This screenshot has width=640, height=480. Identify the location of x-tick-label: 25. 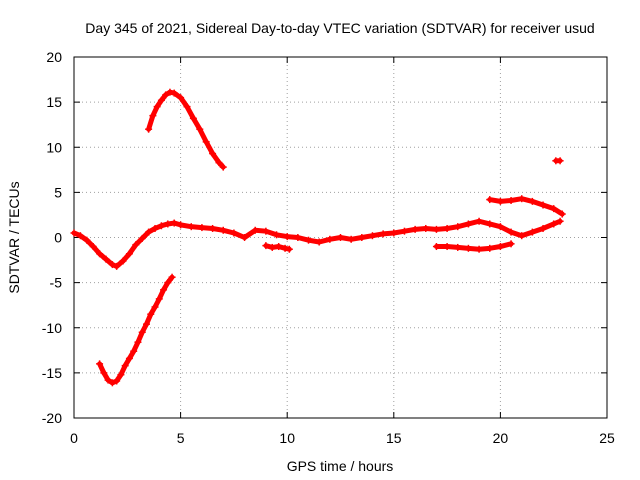
(607, 438).